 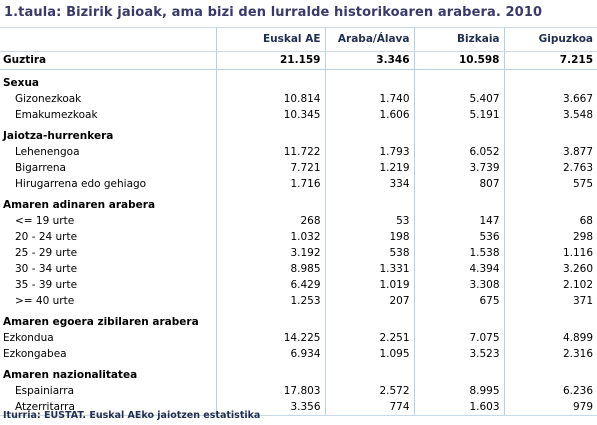 I want to click on cell-value: 6.236, so click(x=550, y=391).